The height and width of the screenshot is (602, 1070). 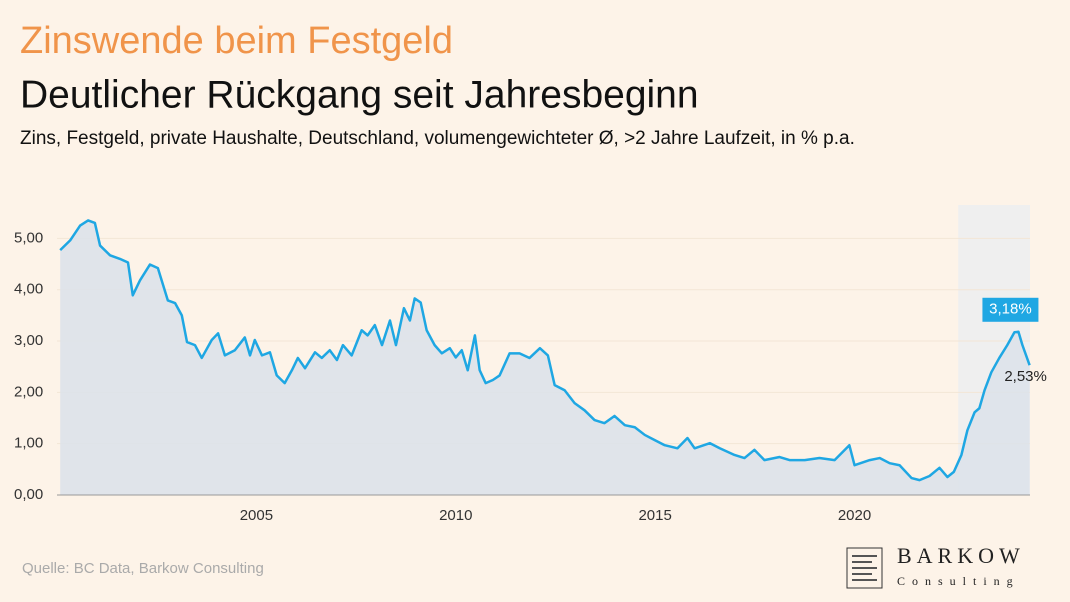 I want to click on logo-name: BARKOW, so click(x=961, y=555).